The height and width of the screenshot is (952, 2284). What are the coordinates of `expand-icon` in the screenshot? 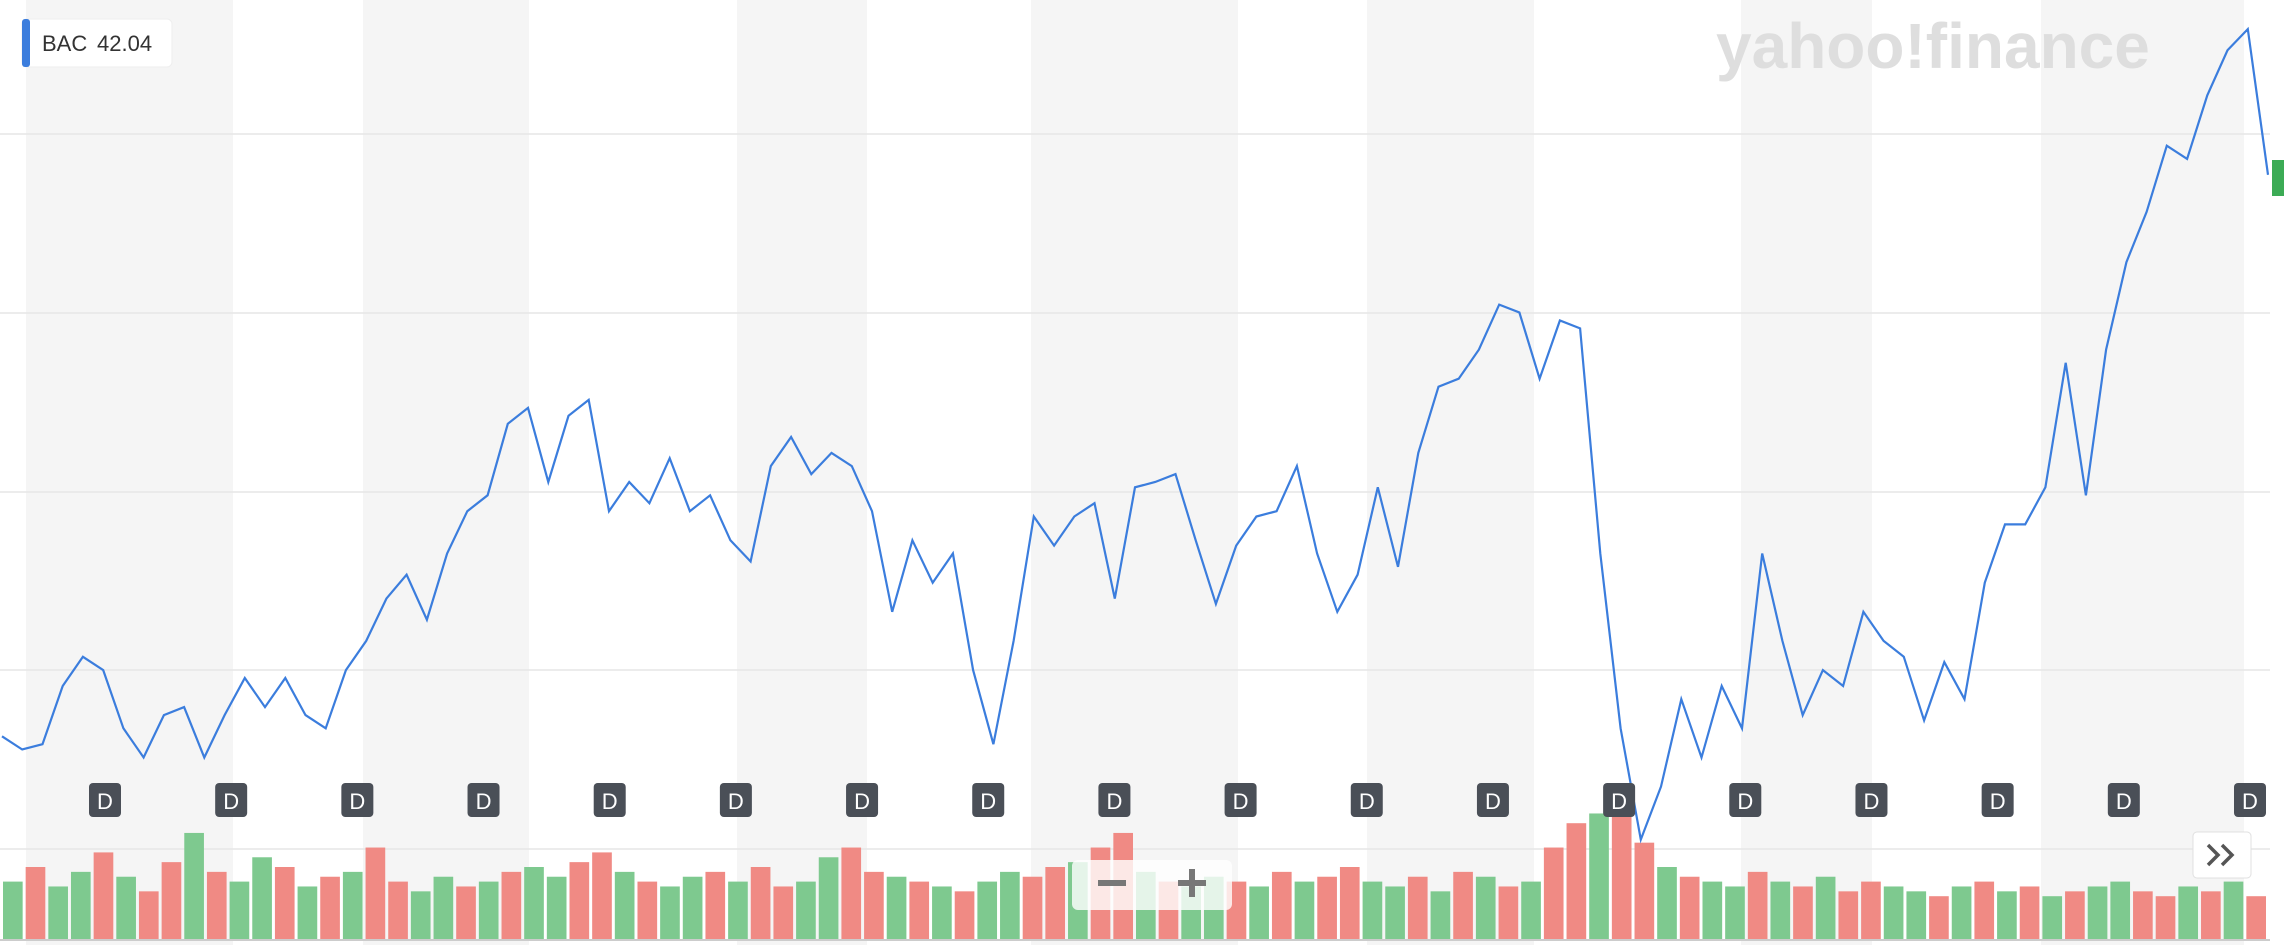 It's located at (2220, 855).